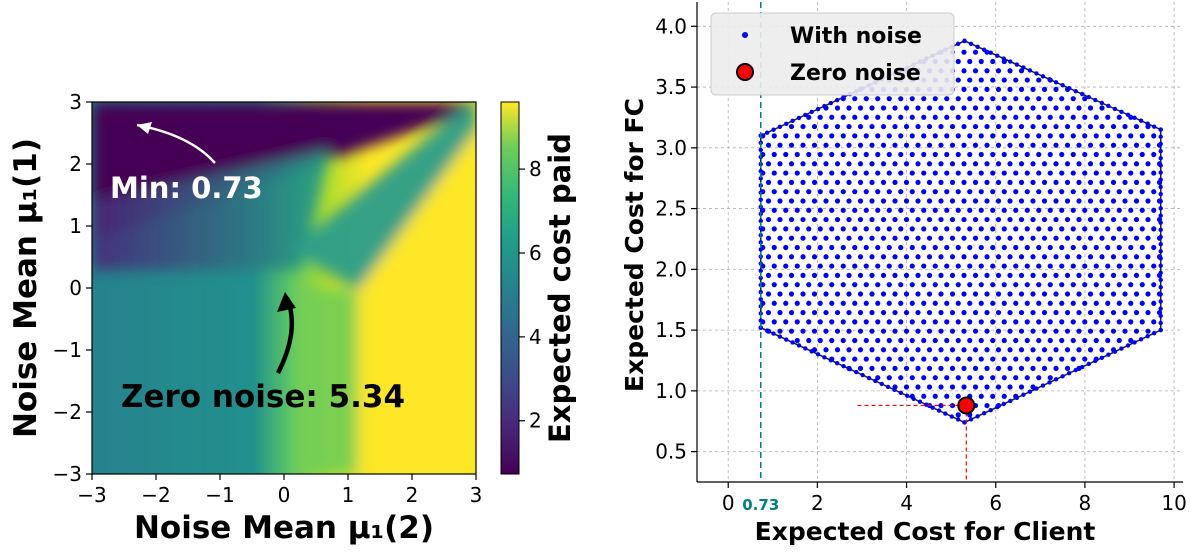  What do you see at coordinates (530, 295) in the screenshot?
I see `colorbar-ticks: 2 4 6 8` at bounding box center [530, 295].